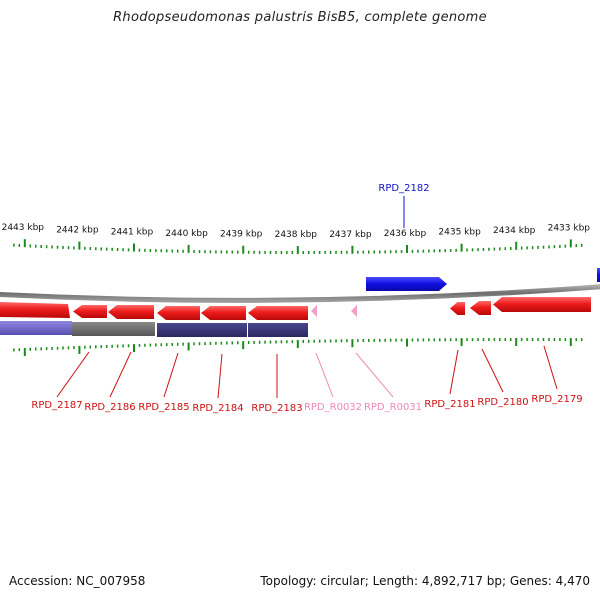 The height and width of the screenshot is (600, 600). I want to click on gene-rpd-r0032, so click(314, 311).